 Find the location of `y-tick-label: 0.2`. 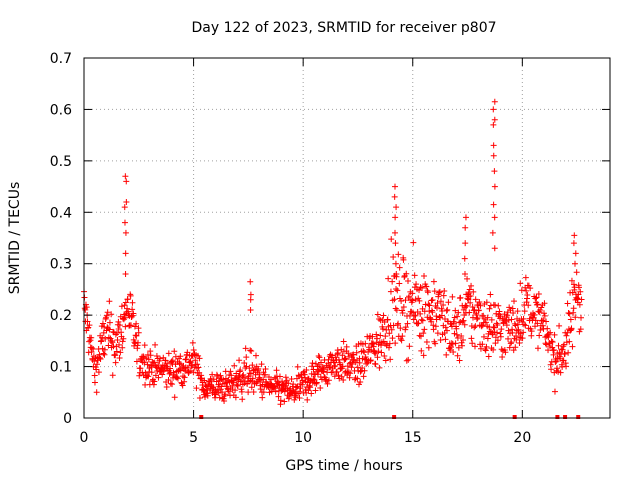

y-tick-label: 0.2 is located at coordinates (61, 316).